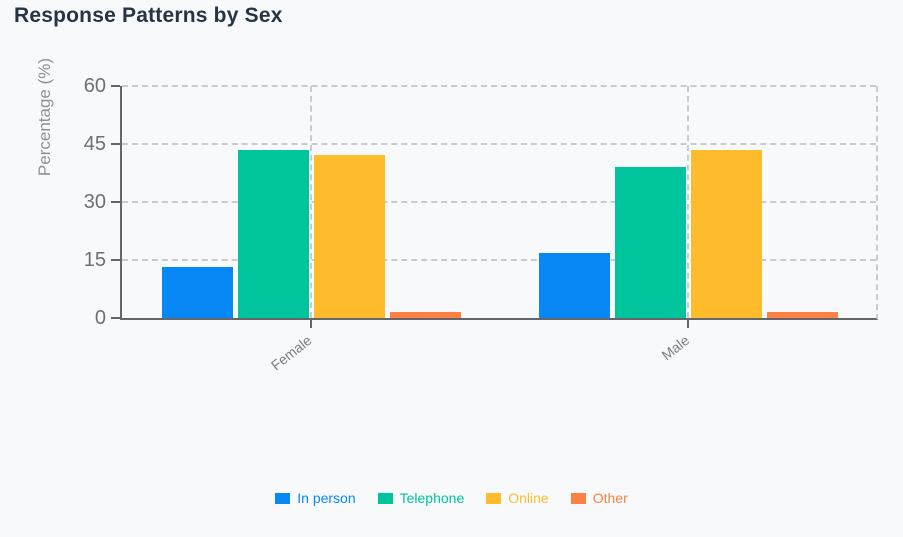 The height and width of the screenshot is (537, 903). I want to click on y-tick-label-60: 60, so click(94, 86).